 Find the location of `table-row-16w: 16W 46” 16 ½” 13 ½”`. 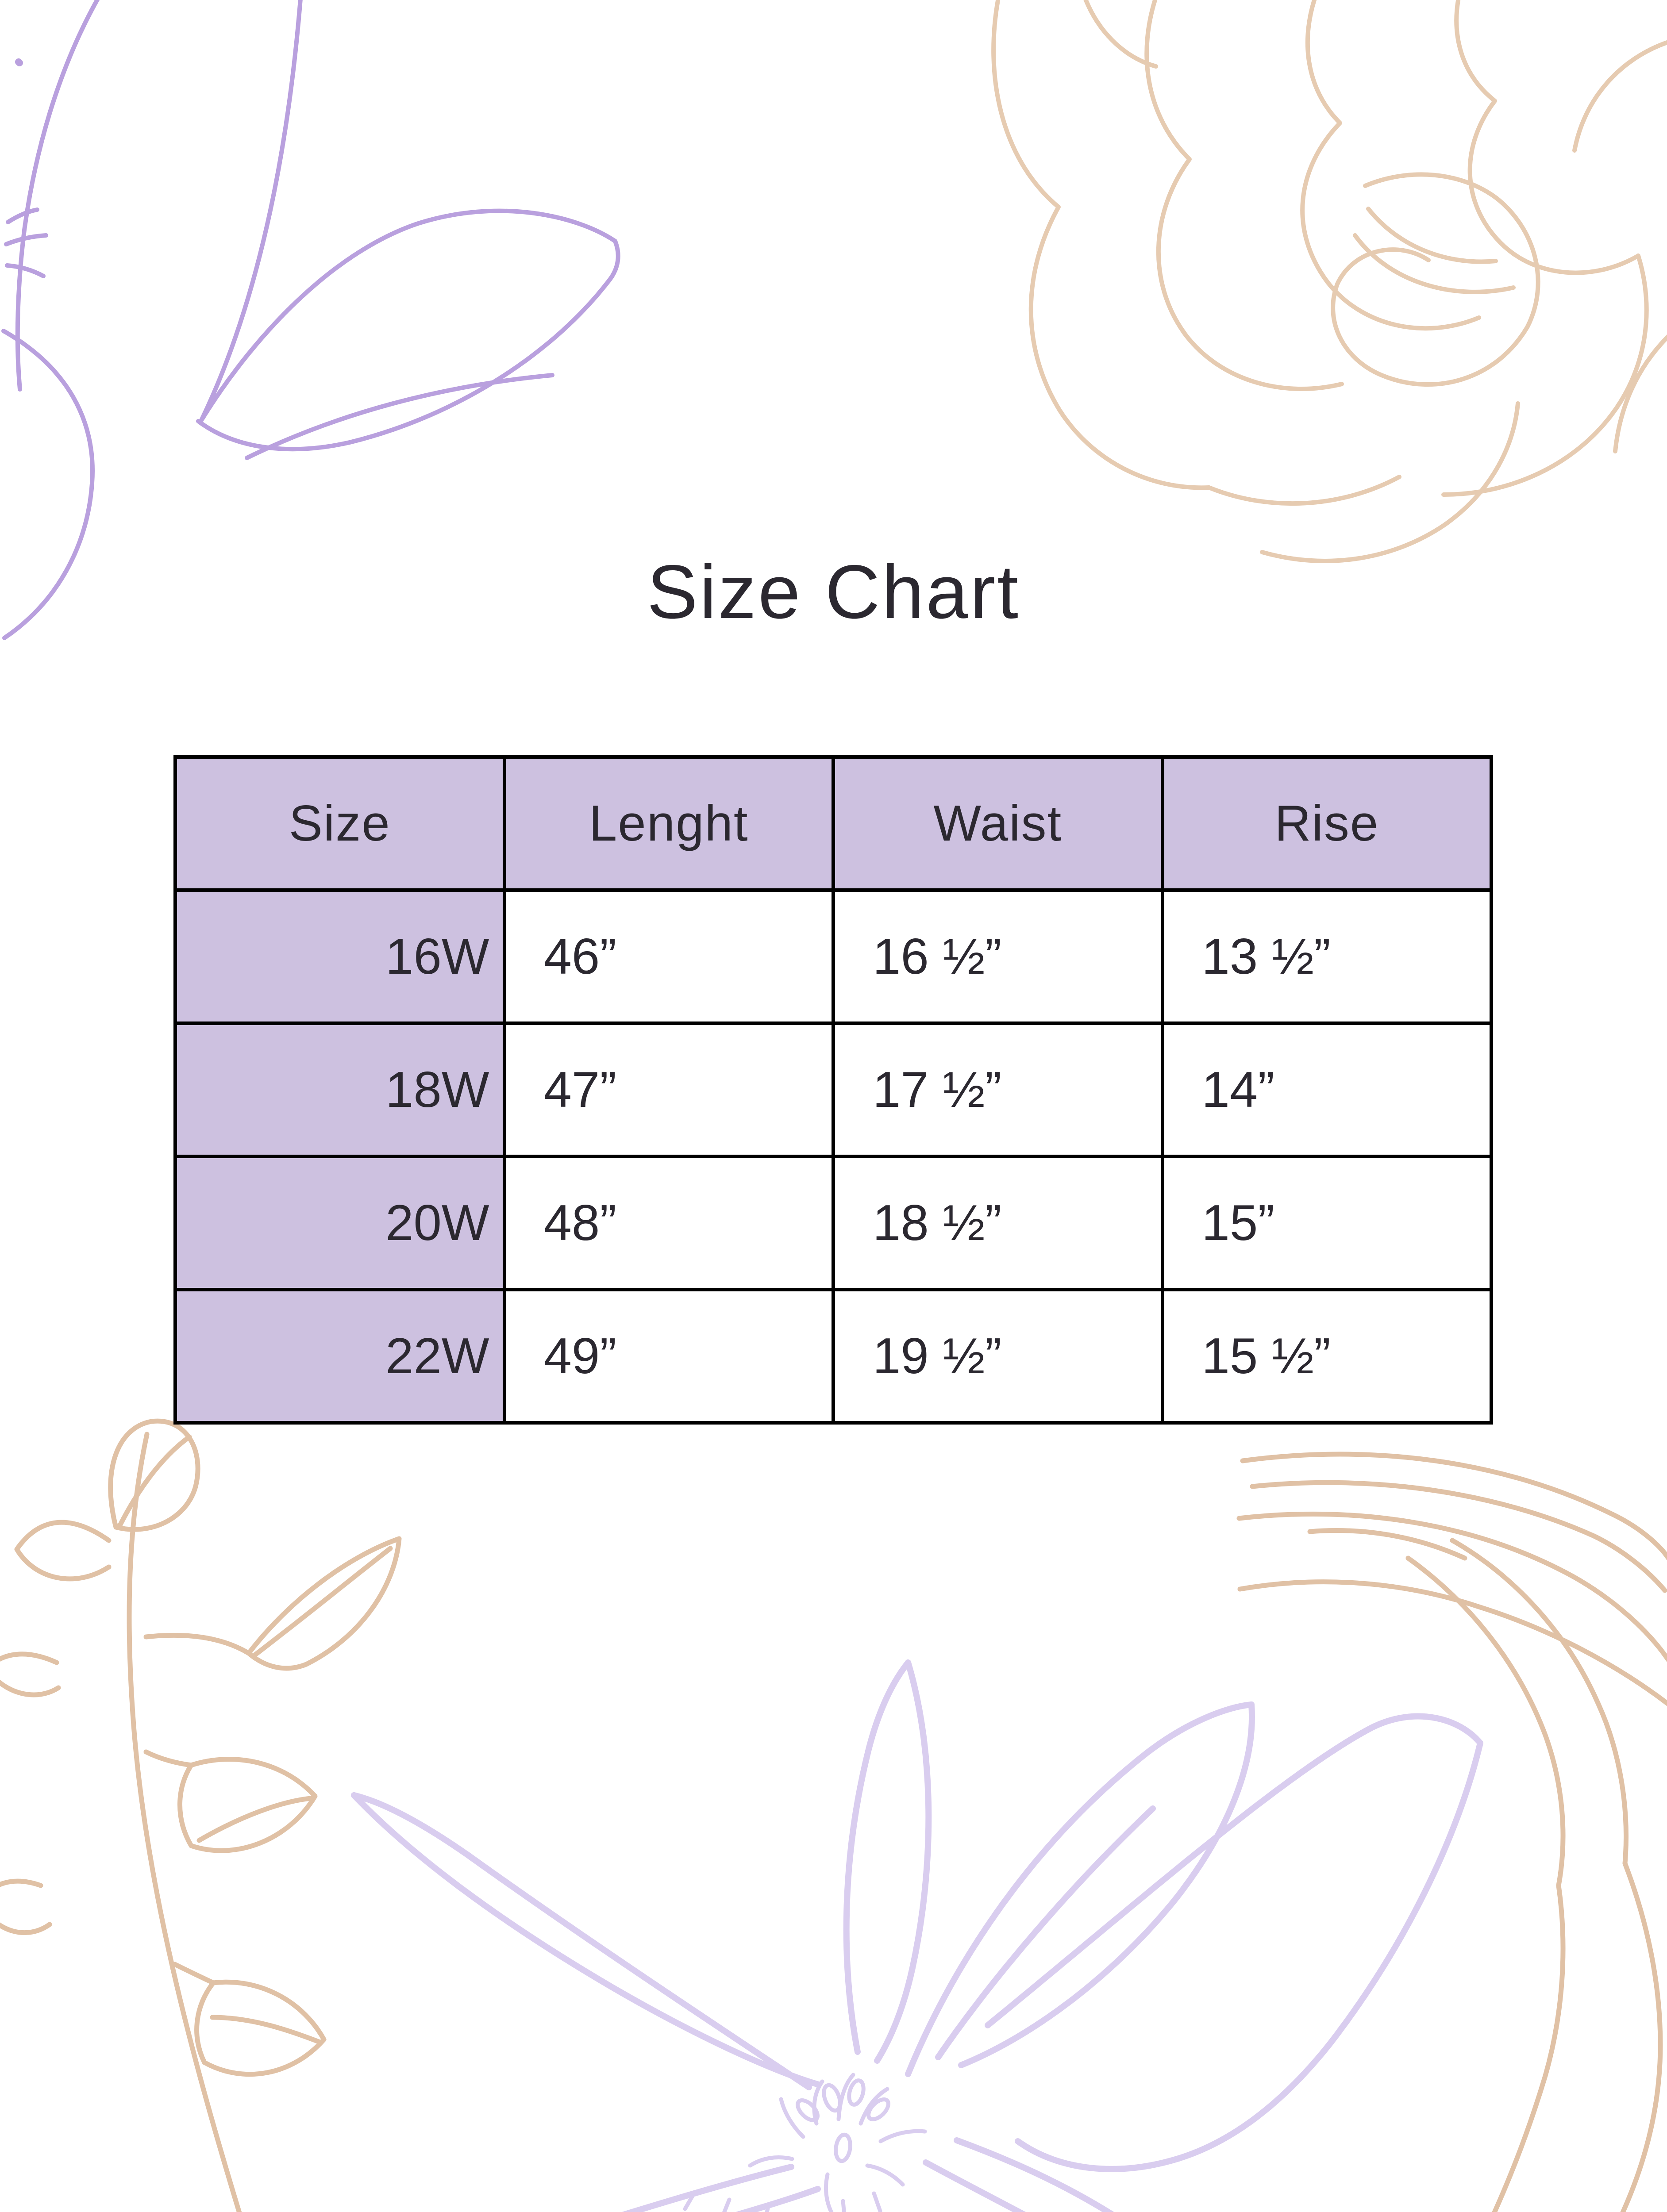

table-row-16w: 16W 46” 16 ½” 13 ½” is located at coordinates (833, 957).